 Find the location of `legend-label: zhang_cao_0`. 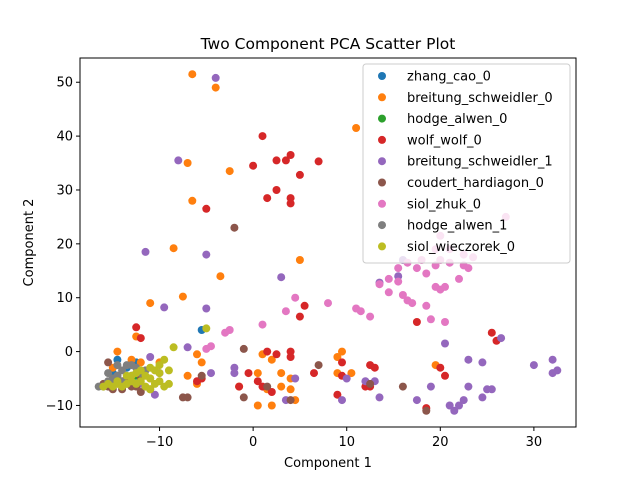

legend-label: zhang_cao_0 is located at coordinates (449, 77).